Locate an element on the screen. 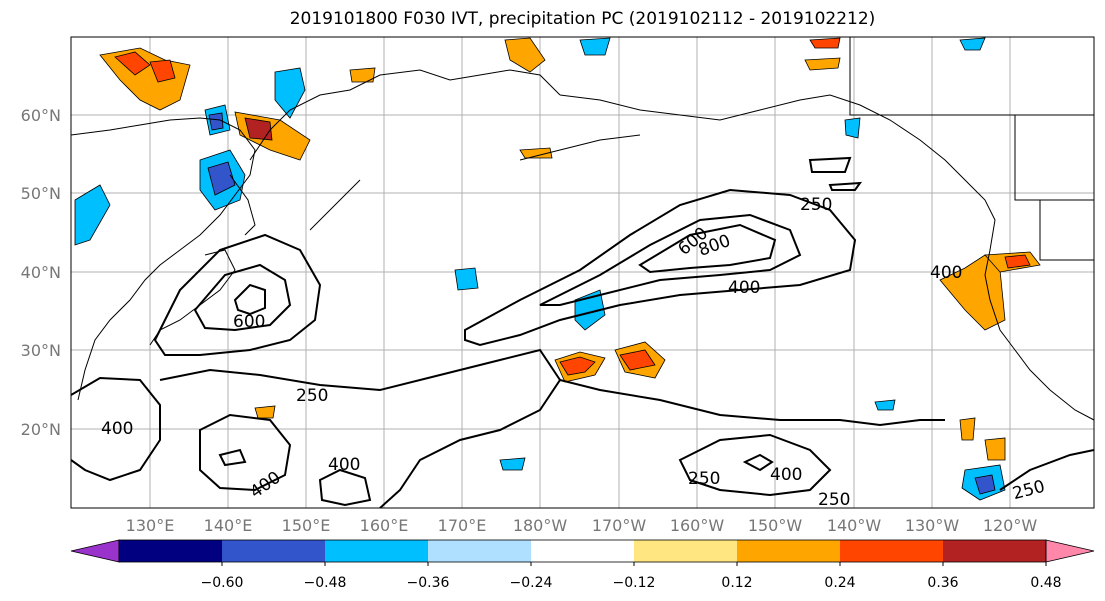  longitude-label: 140°E is located at coordinates (228, 525).